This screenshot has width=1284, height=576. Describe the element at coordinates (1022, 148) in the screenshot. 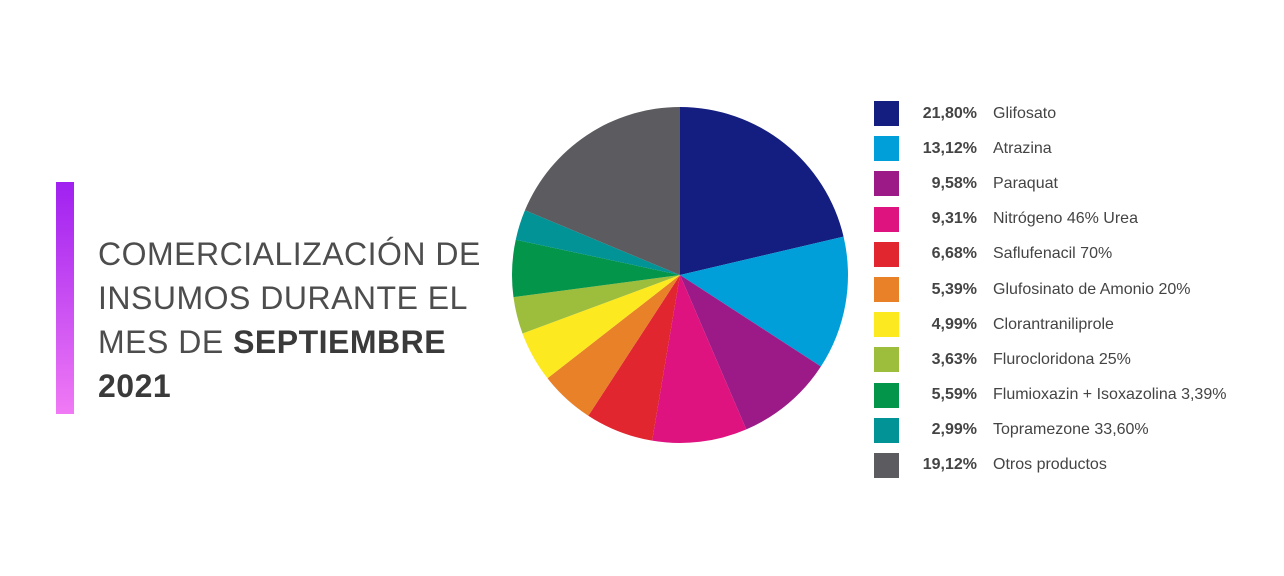

I see `legend-label: Atrazina` at that location.